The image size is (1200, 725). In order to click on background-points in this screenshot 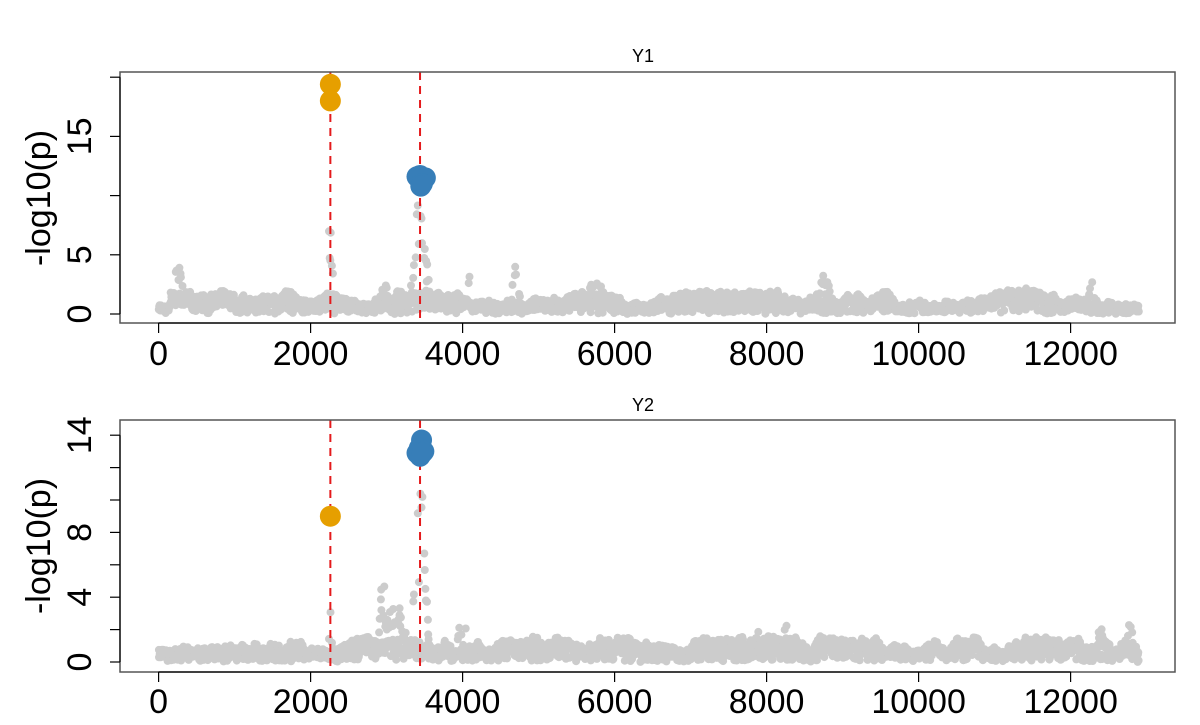, I will do `click(649, 260)`.